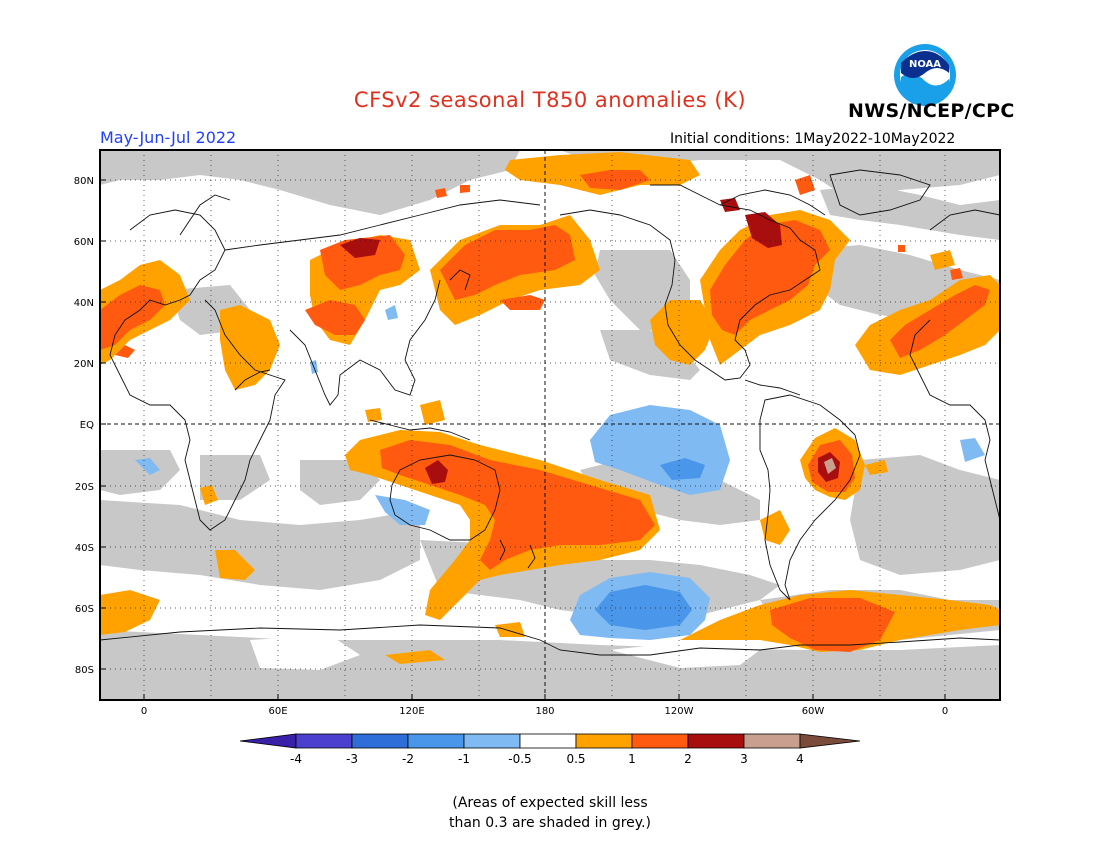  Describe the element at coordinates (632, 759) in the screenshot. I see `colorbar-label-7: 1` at that location.